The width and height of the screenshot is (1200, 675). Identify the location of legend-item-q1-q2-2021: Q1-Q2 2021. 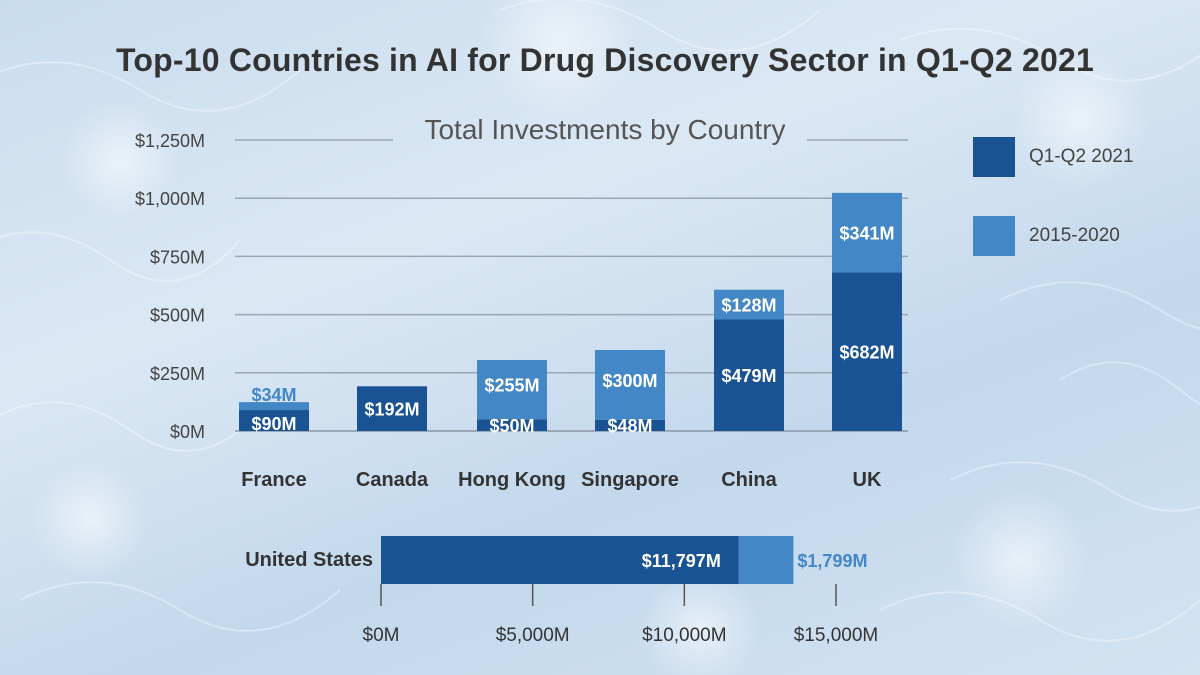
(1073, 157).